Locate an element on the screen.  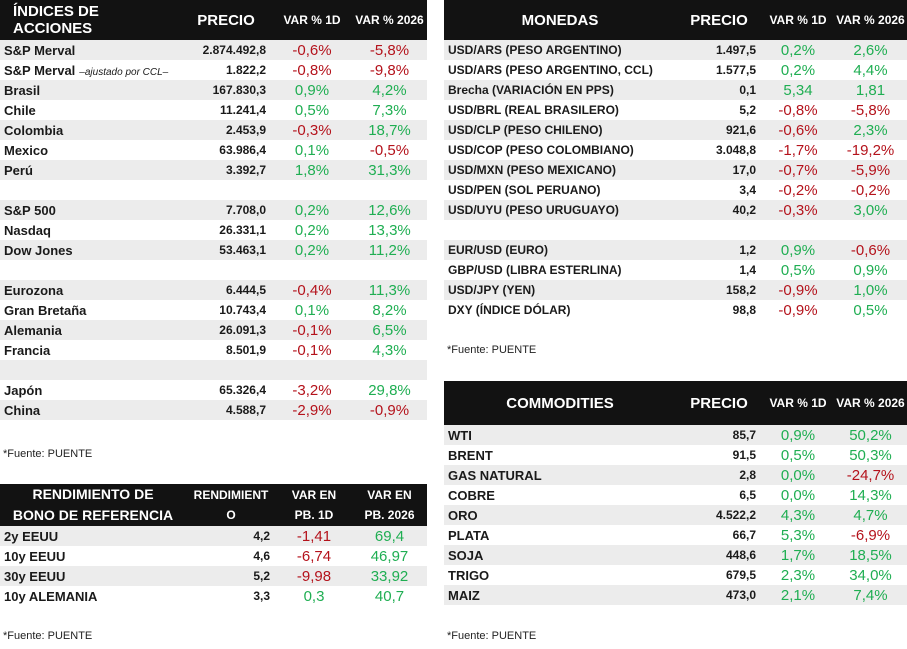
row-var-2026: -0,2% is located at coordinates (870, 190).